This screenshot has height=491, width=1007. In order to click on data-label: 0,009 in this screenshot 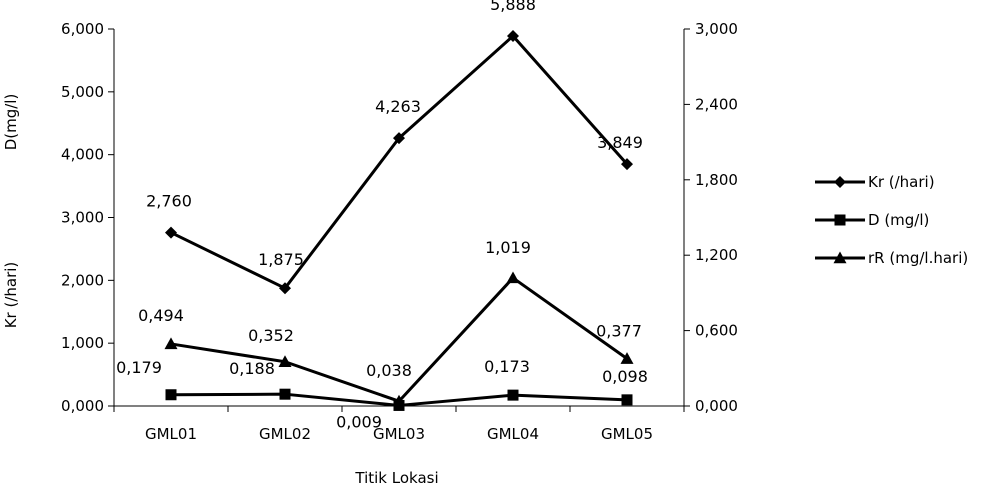, I will do `click(359, 421)`.